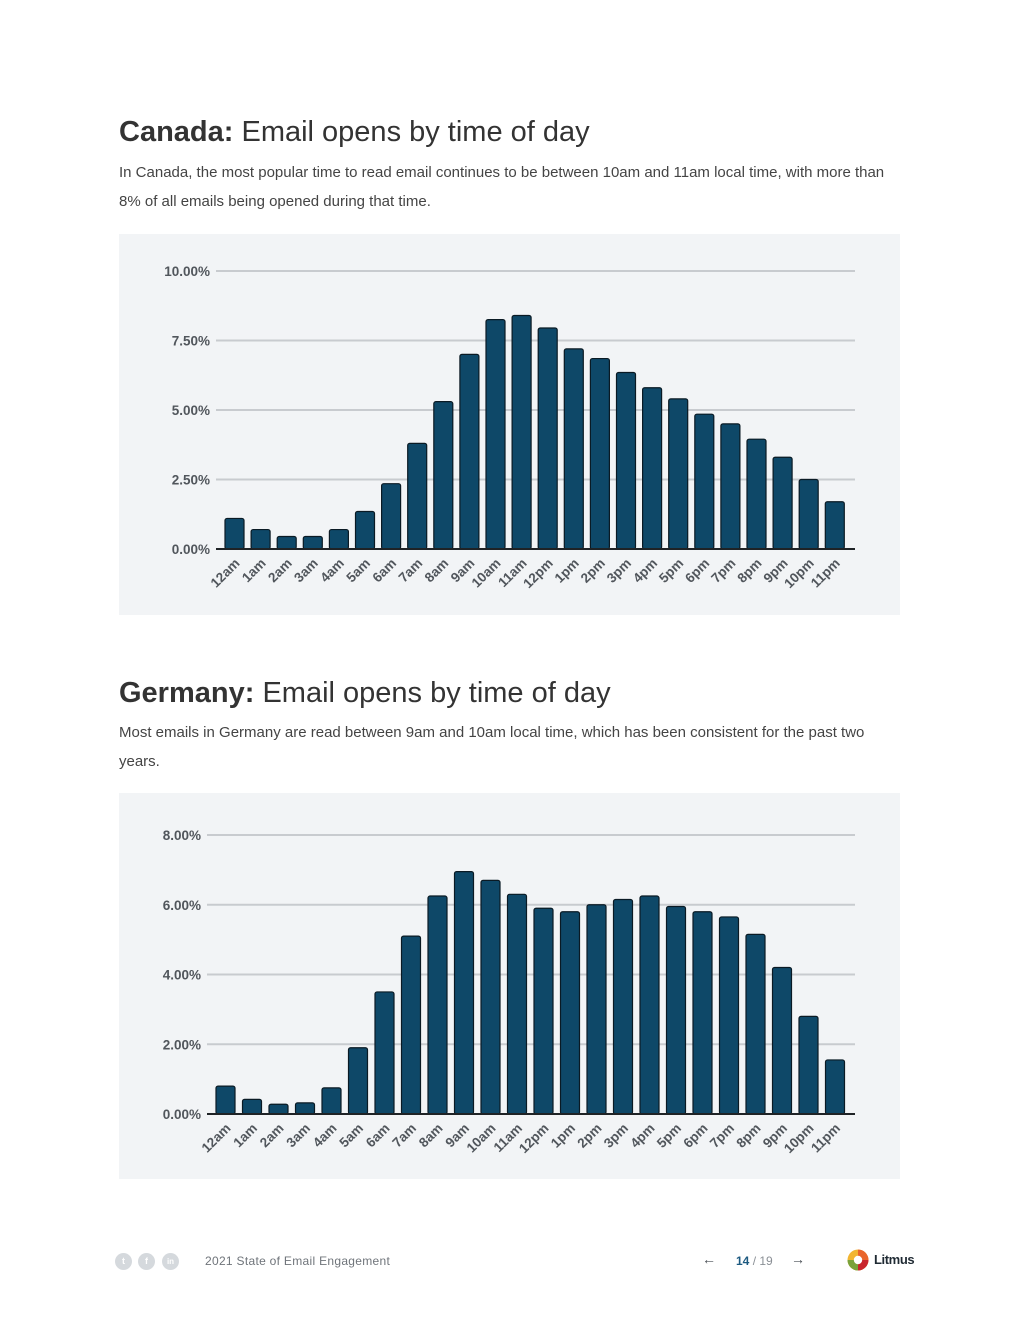 The height and width of the screenshot is (1320, 1020). I want to click on page-indicator: 14 / 19, so click(754, 1261).